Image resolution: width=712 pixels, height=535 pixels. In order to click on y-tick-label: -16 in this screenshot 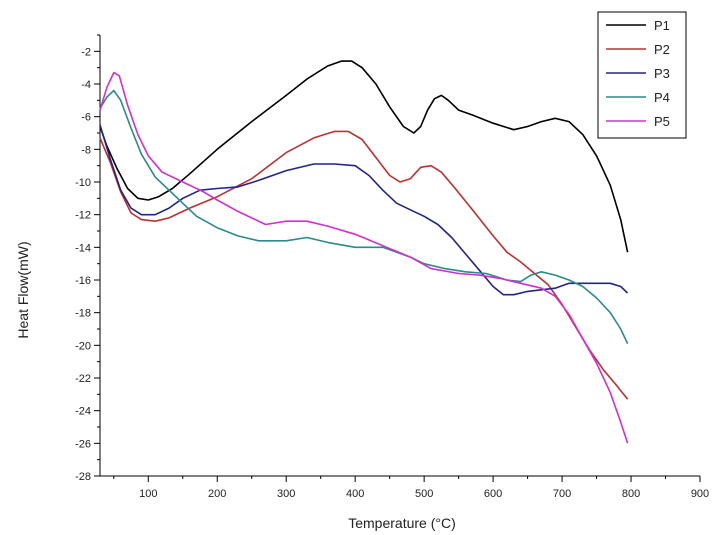, I will do `click(83, 281)`.